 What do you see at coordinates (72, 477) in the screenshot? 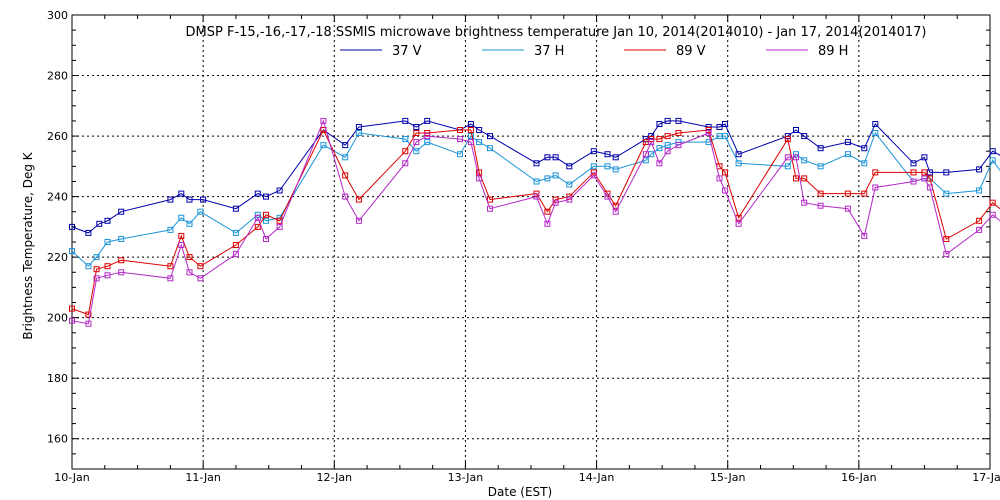
I see `x-tick-label: 10-Jan` at bounding box center [72, 477].